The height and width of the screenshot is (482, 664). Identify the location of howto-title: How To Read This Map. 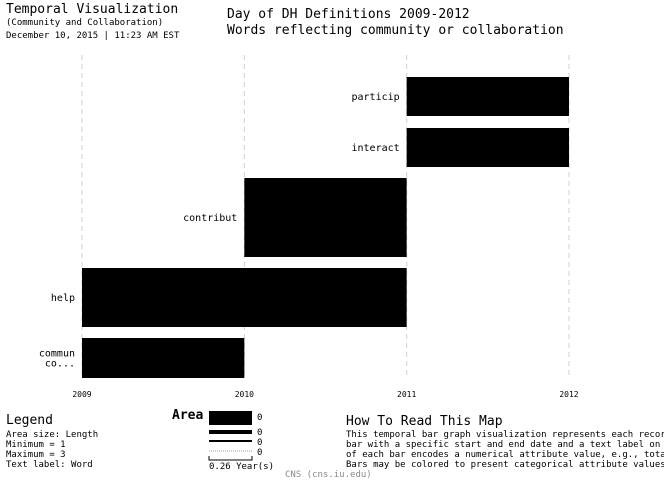
(424, 421).